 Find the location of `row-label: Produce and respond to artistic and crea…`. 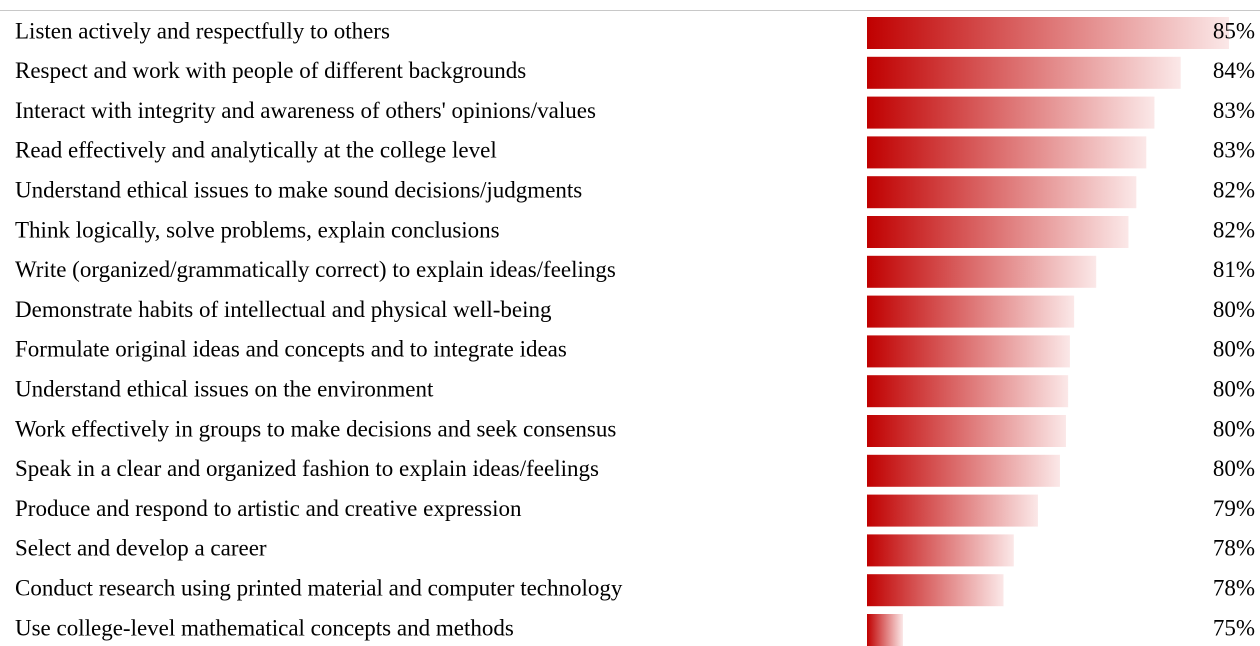

row-label: Produce and respond to artistic and crea… is located at coordinates (268, 508).